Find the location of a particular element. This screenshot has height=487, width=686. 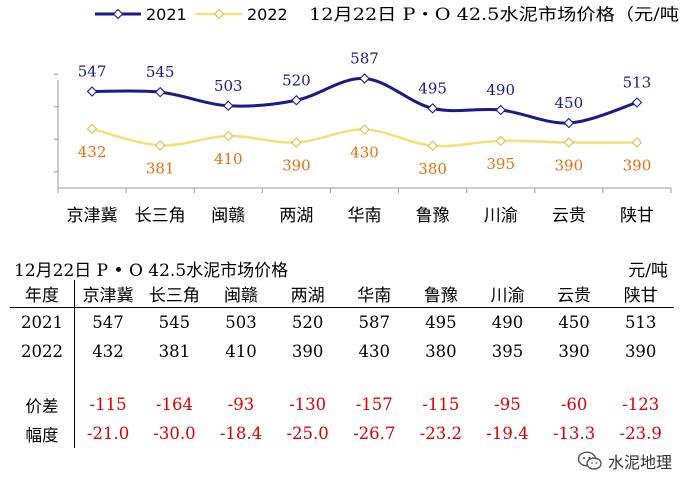

table-cell: -130 is located at coordinates (308, 404).